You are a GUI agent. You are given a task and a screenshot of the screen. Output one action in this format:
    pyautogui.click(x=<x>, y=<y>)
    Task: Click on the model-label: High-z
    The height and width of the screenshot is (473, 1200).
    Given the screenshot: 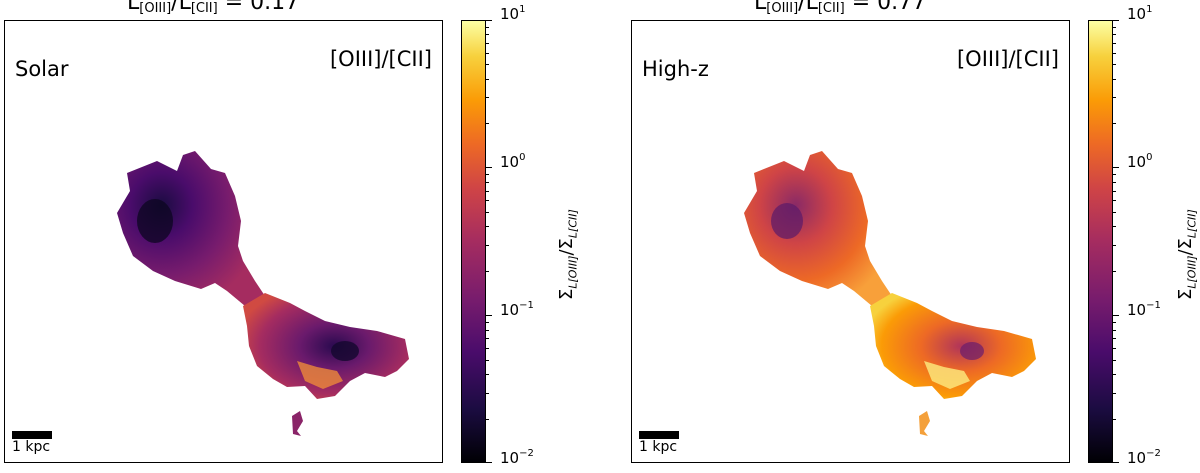 What is the action you would take?
    pyautogui.click(x=675, y=69)
    